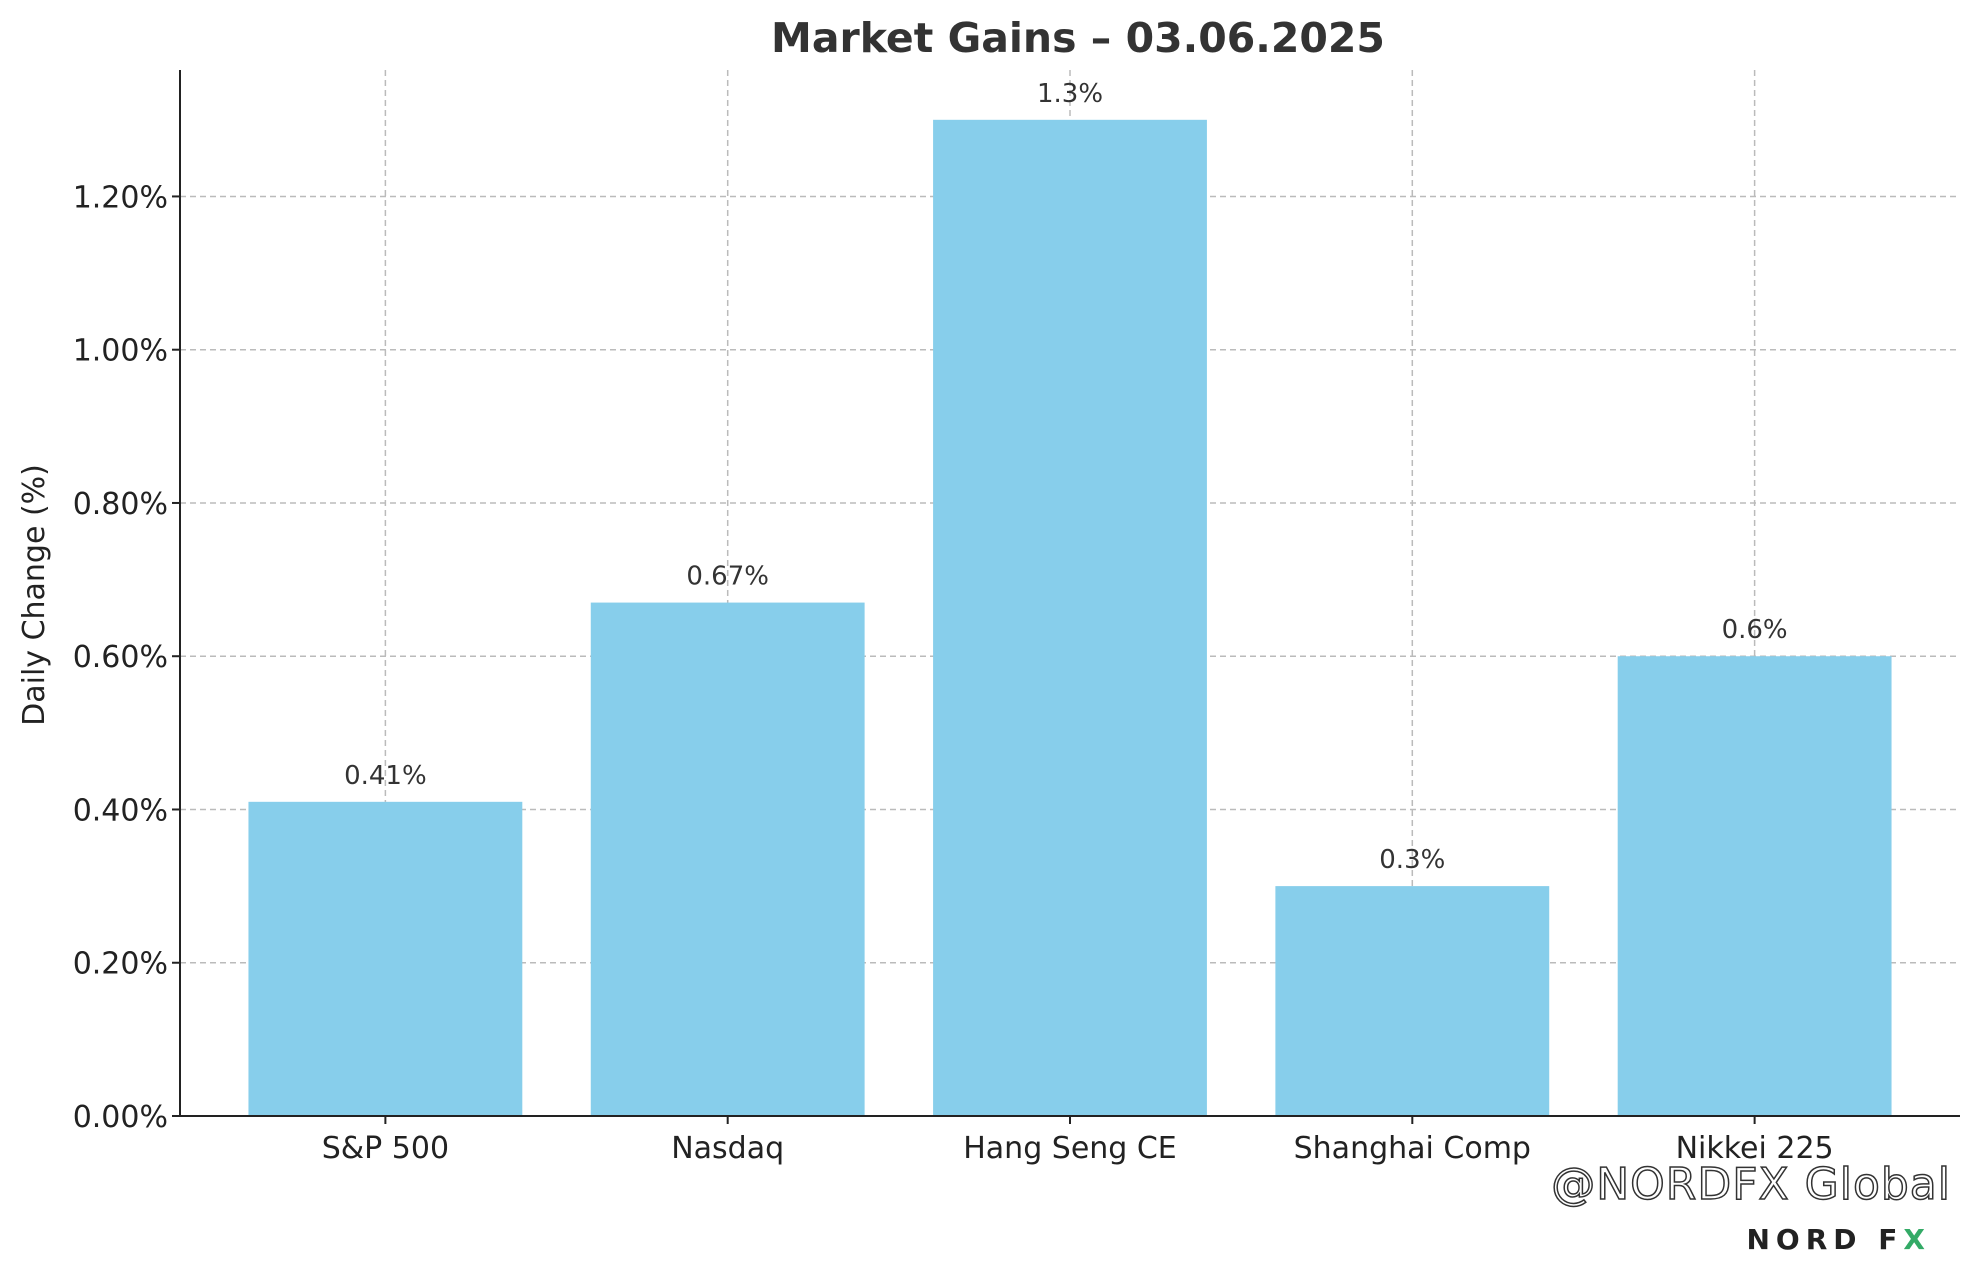 The height and width of the screenshot is (1270, 1979). I want to click on brand-logo: NORD FX, so click(1838, 1239).